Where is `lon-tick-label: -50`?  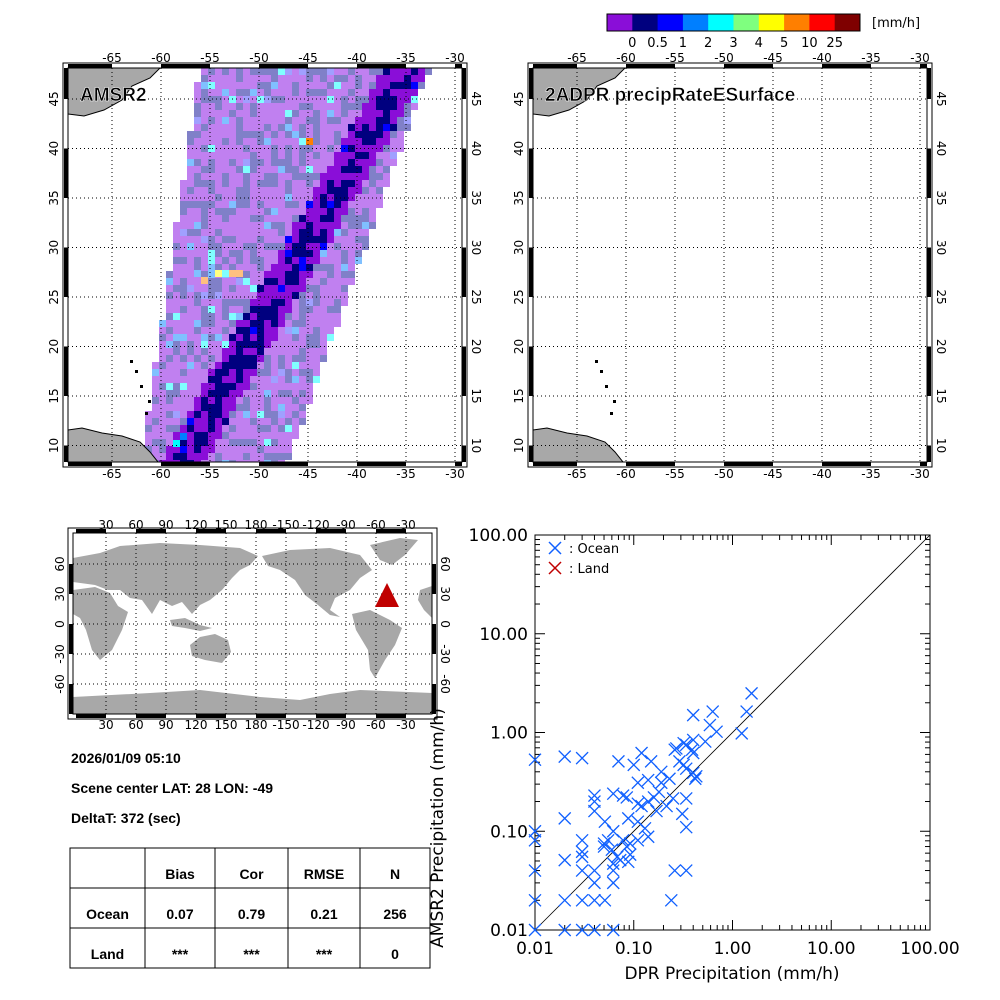 lon-tick-label: -50 is located at coordinates (259, 58).